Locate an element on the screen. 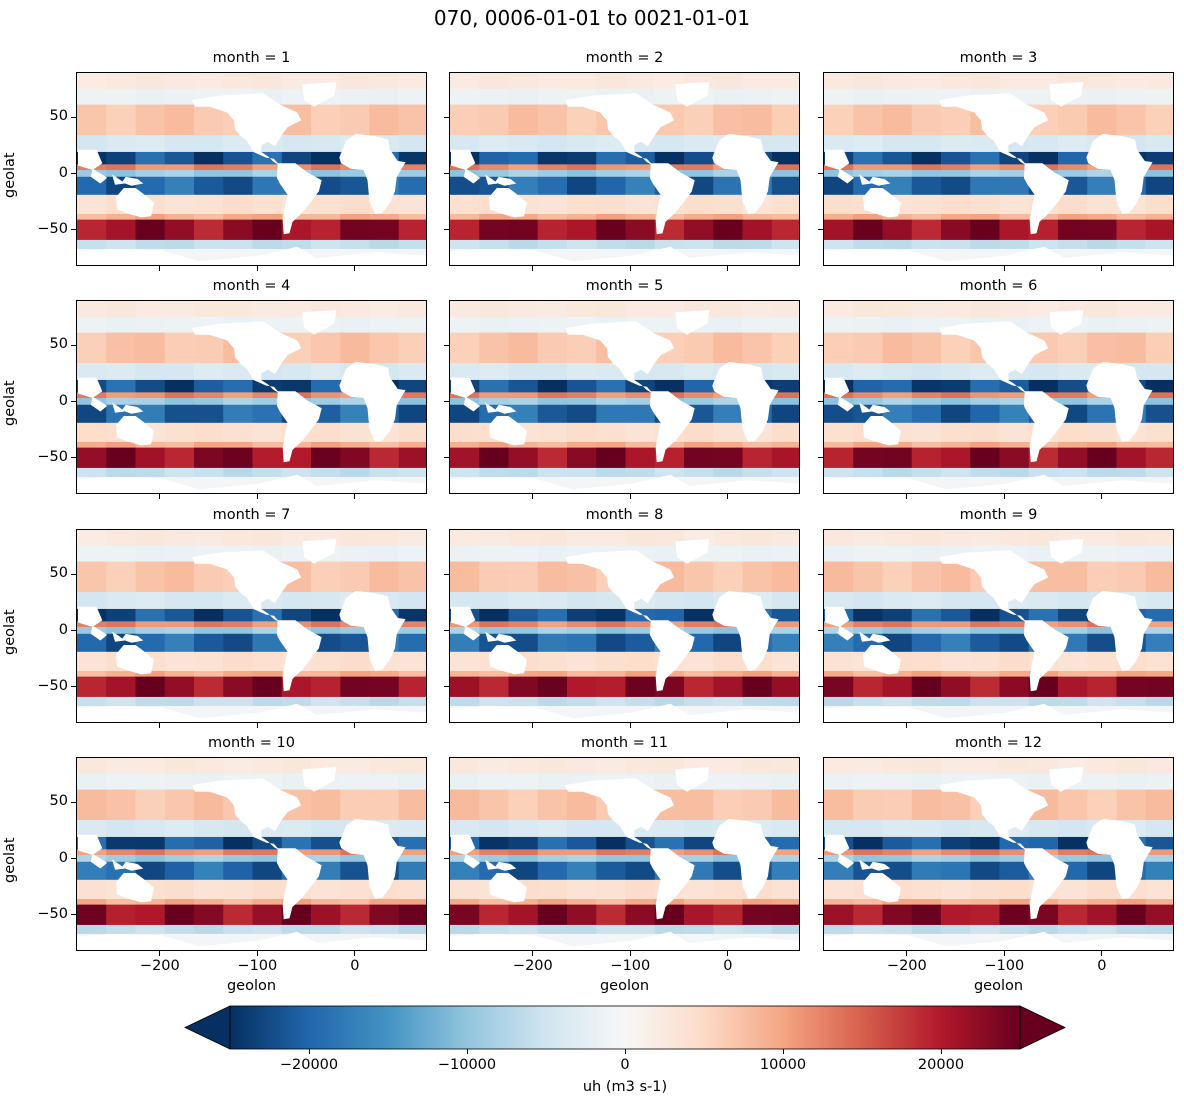 This screenshot has width=1184, height=1105. x-tick is located at coordinates (630, 725).